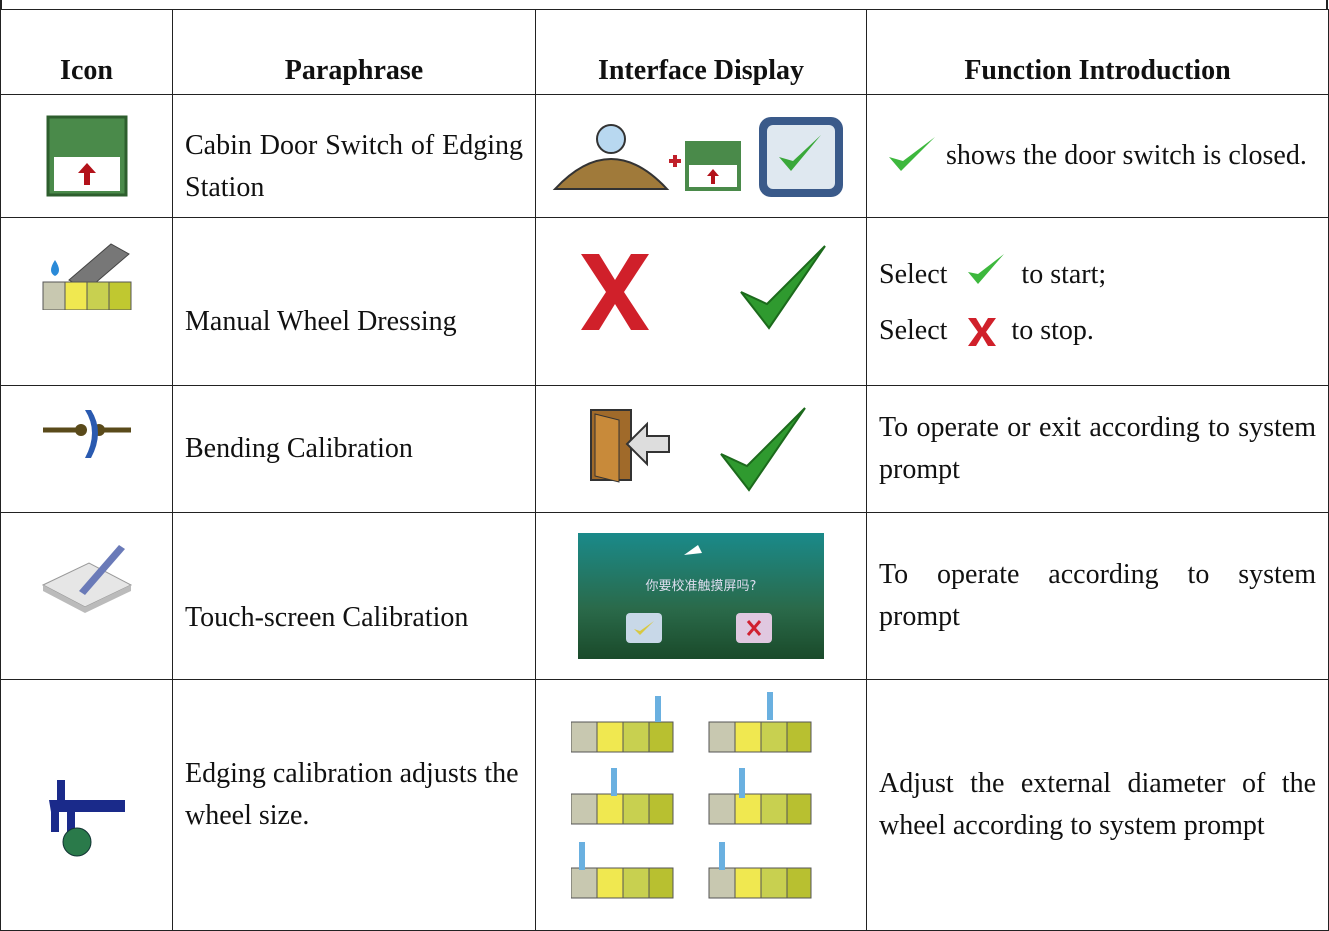  What do you see at coordinates (701, 586) in the screenshot?
I see `screen-text: 你要校准触摸屏吗?` at bounding box center [701, 586].